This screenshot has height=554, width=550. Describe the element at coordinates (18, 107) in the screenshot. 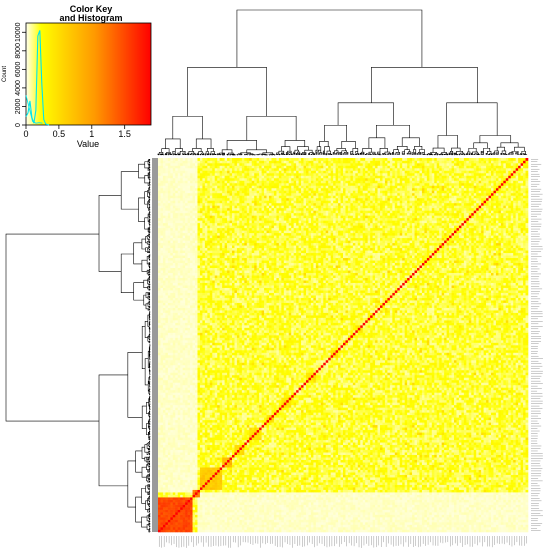

I see `y-tick-label: 2000` at that location.